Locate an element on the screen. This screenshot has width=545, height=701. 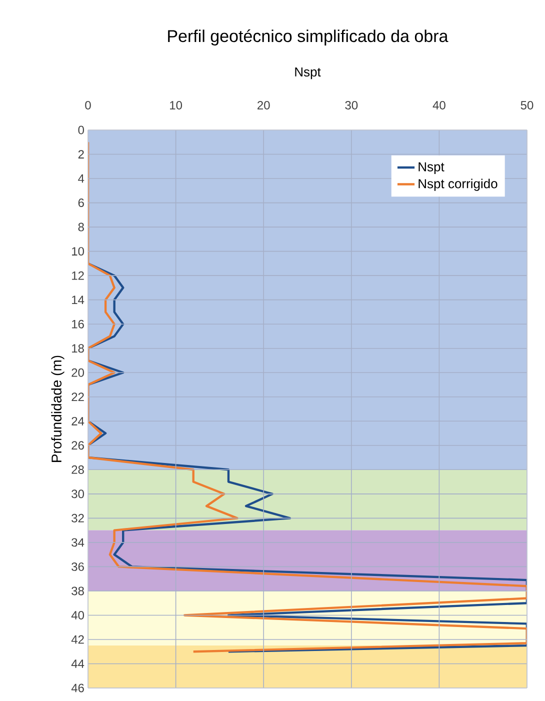
y-tick-label: 40 is located at coordinates (77, 615).